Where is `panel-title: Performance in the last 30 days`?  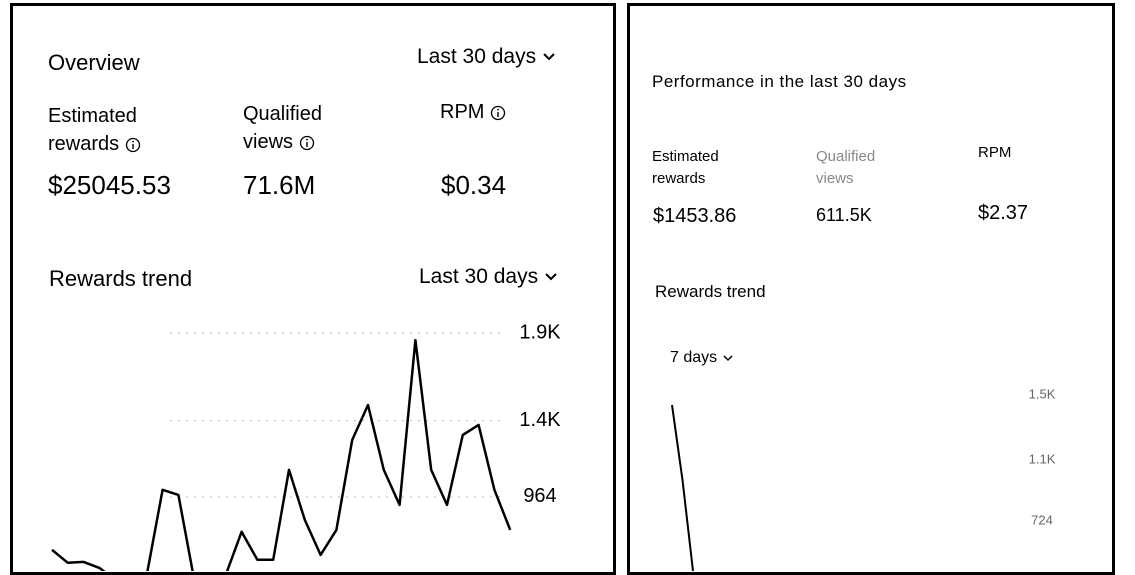 panel-title: Performance in the last 30 days is located at coordinates (779, 81).